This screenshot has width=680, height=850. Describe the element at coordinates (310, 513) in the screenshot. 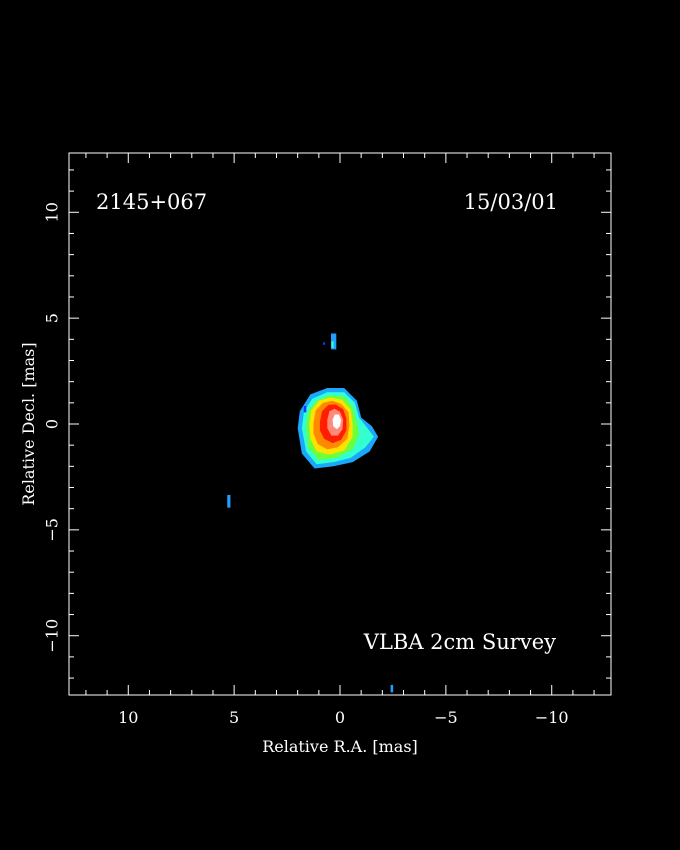

I see `image-layer` at that location.